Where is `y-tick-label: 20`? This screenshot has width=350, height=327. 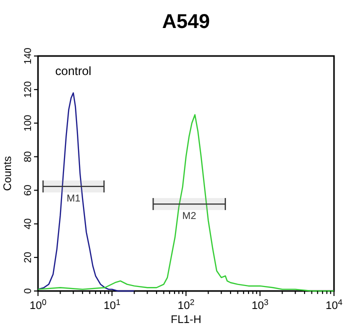 y-tick-label: 20 is located at coordinates (28, 257).